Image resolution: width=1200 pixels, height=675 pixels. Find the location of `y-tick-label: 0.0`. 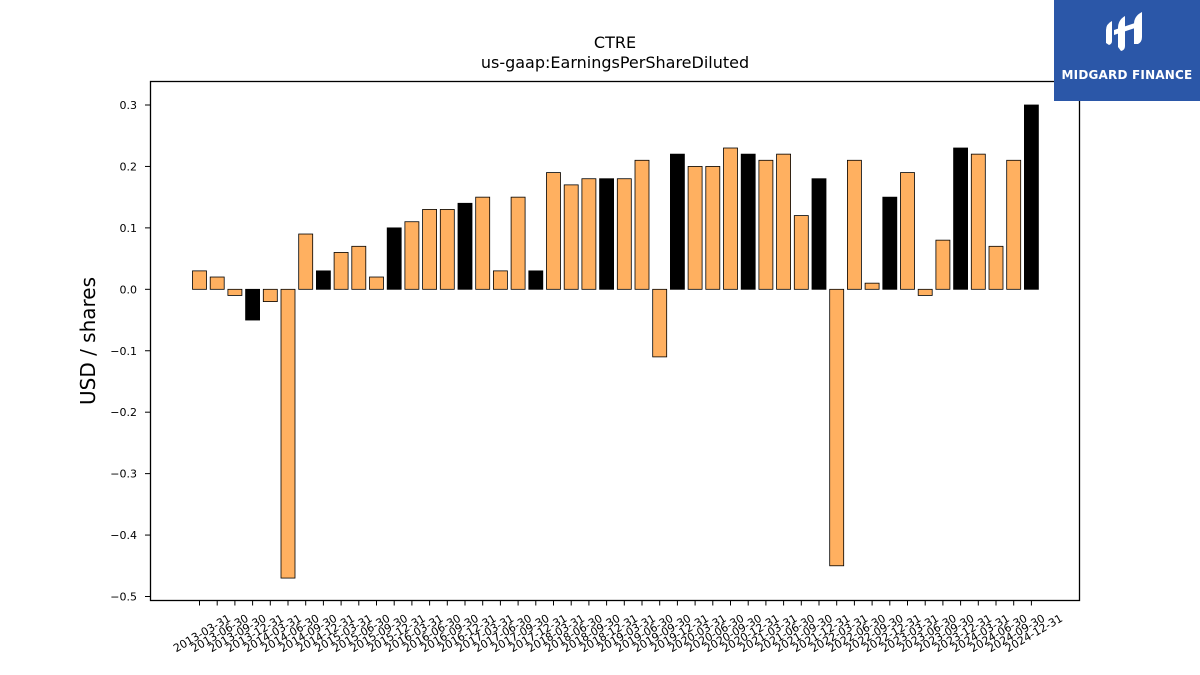

y-tick-label: 0.0 is located at coordinates (129, 289).